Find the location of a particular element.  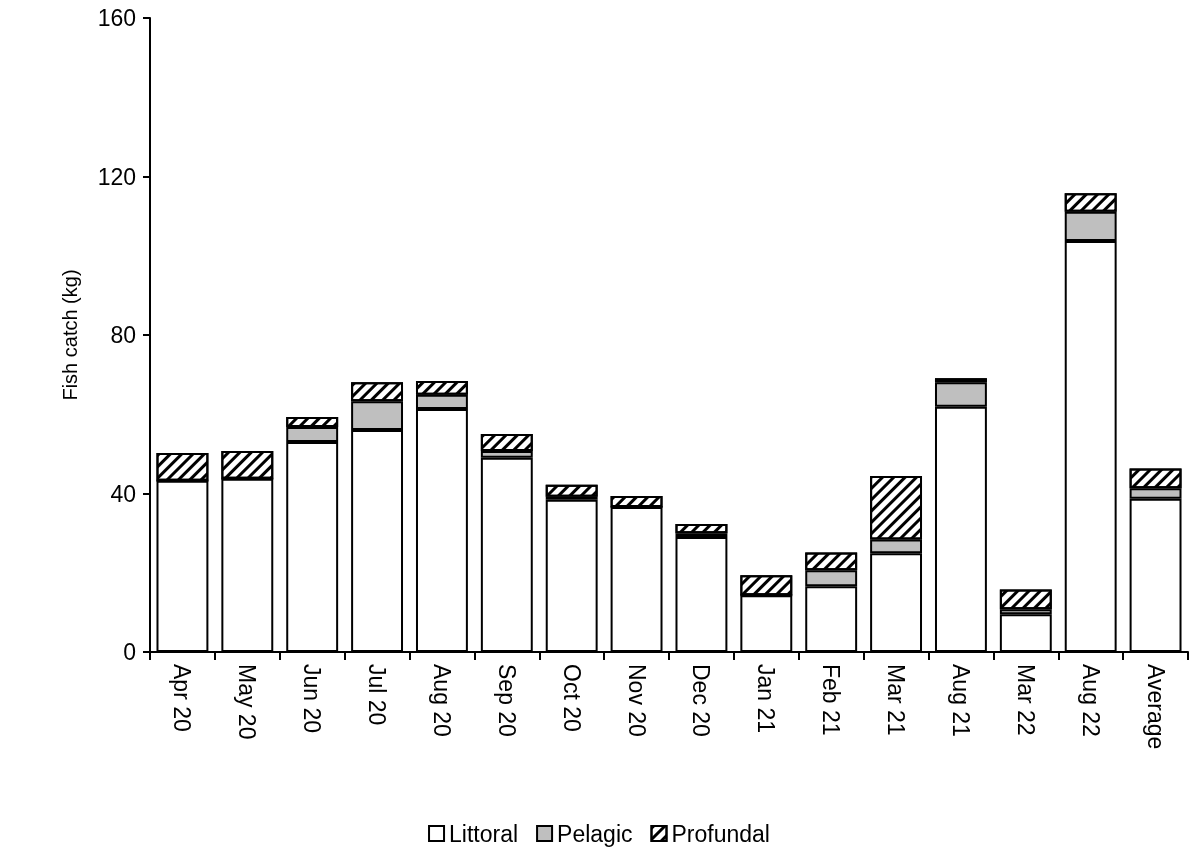

x-tick-label: Jun 20 is located at coordinates (312, 699).